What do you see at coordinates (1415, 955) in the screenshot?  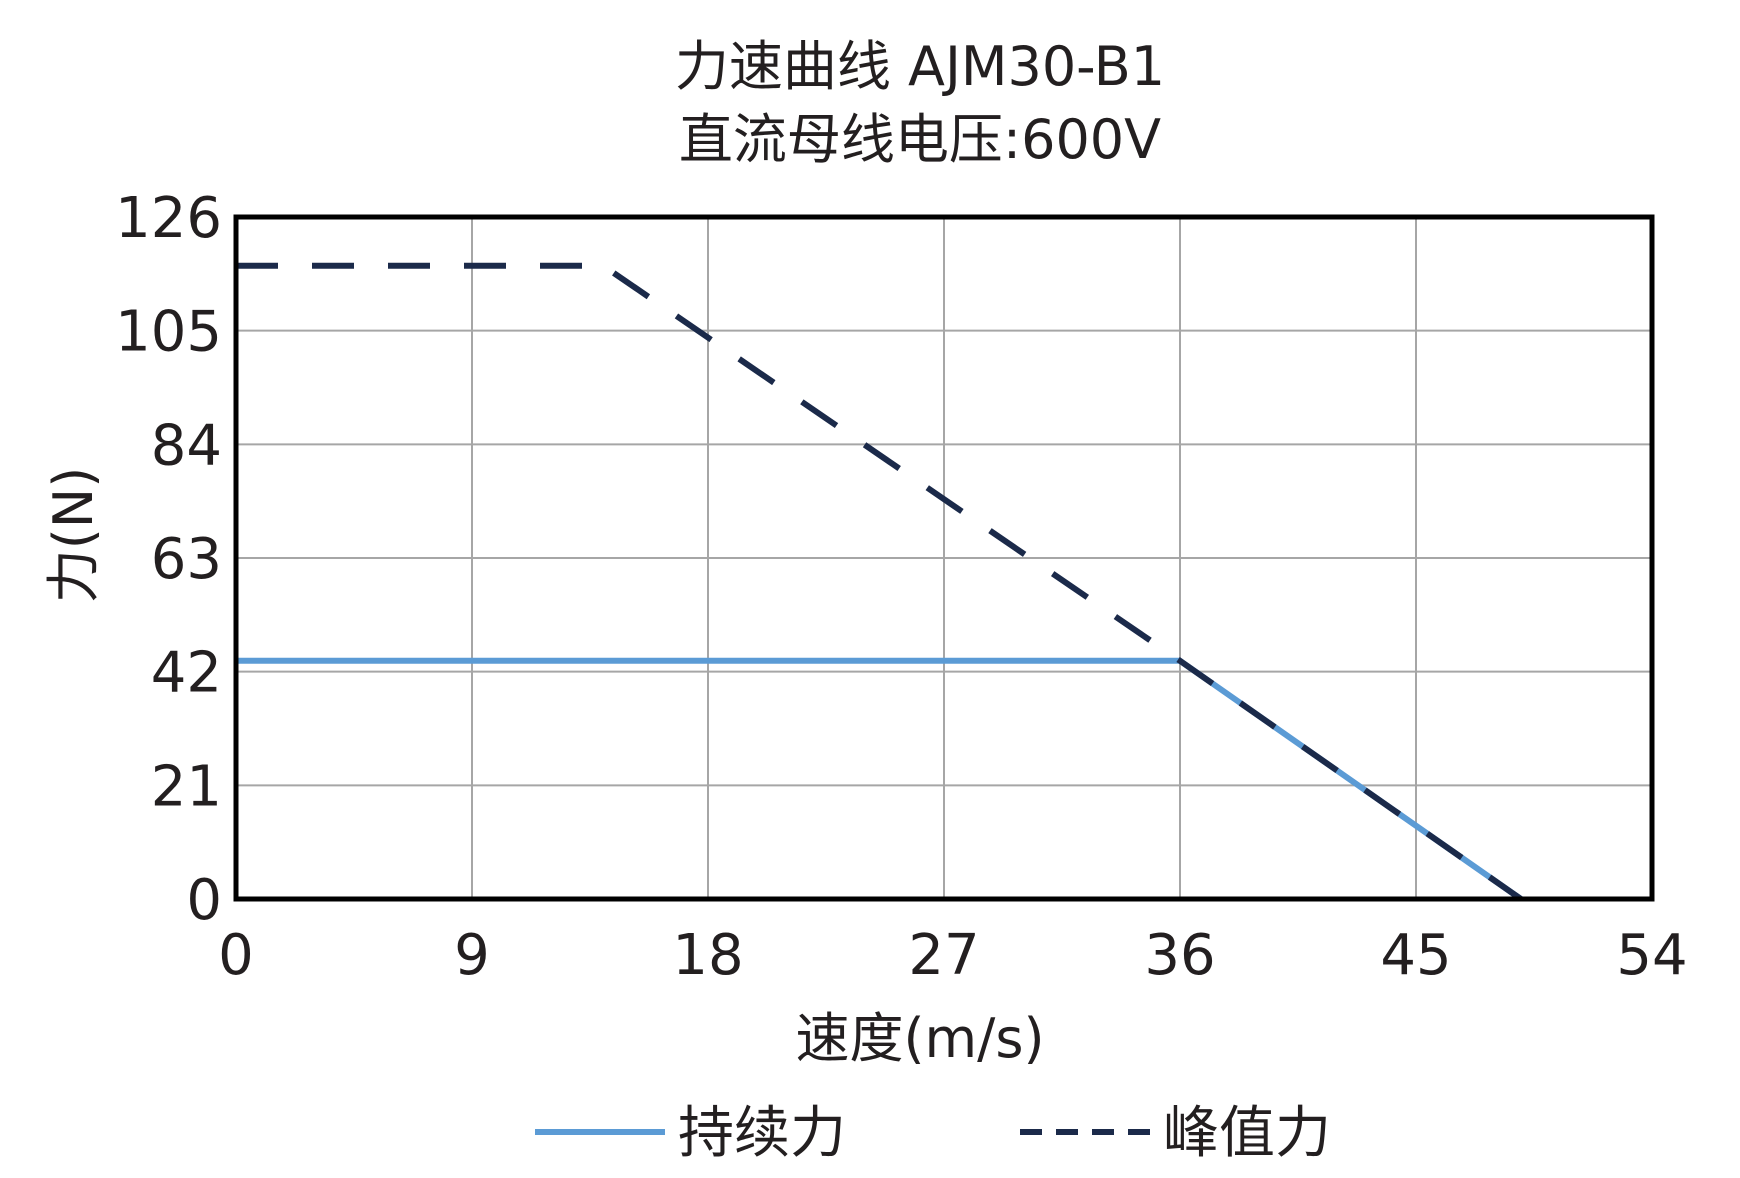 I see `x-tick-label: 45` at bounding box center [1415, 955].